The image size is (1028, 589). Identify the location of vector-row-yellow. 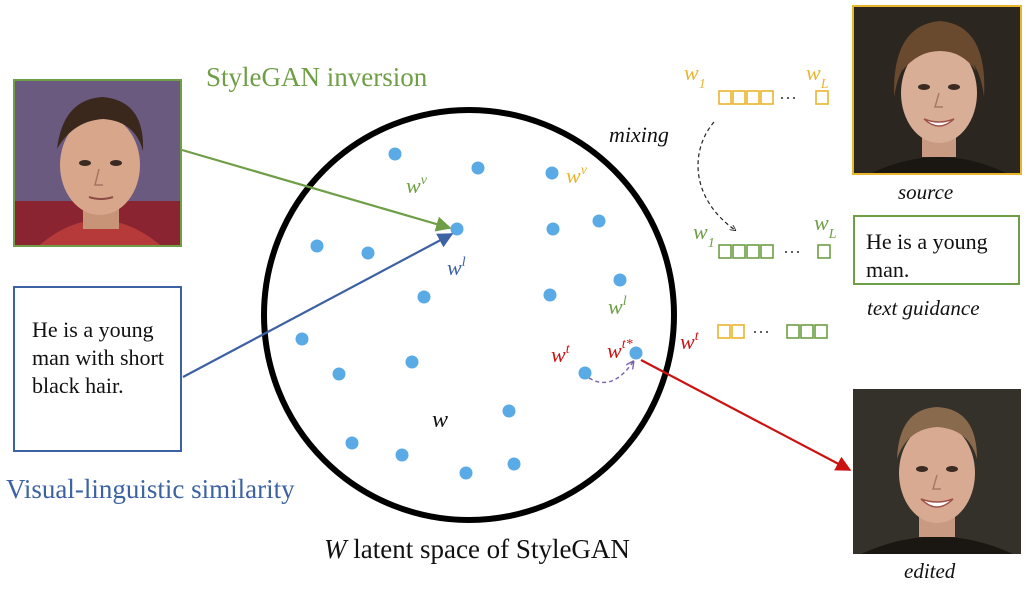
(773, 97).